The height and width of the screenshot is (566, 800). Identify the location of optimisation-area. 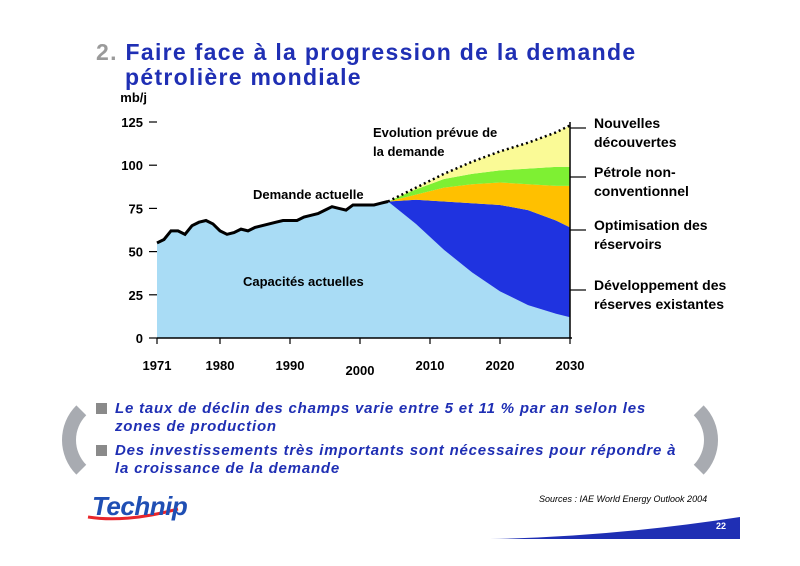
(479, 205).